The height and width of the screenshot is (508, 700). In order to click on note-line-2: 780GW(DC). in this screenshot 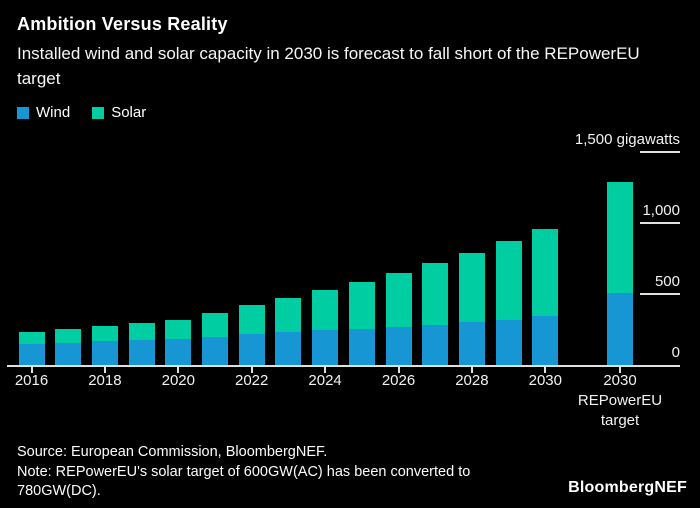, I will do `click(59, 491)`.